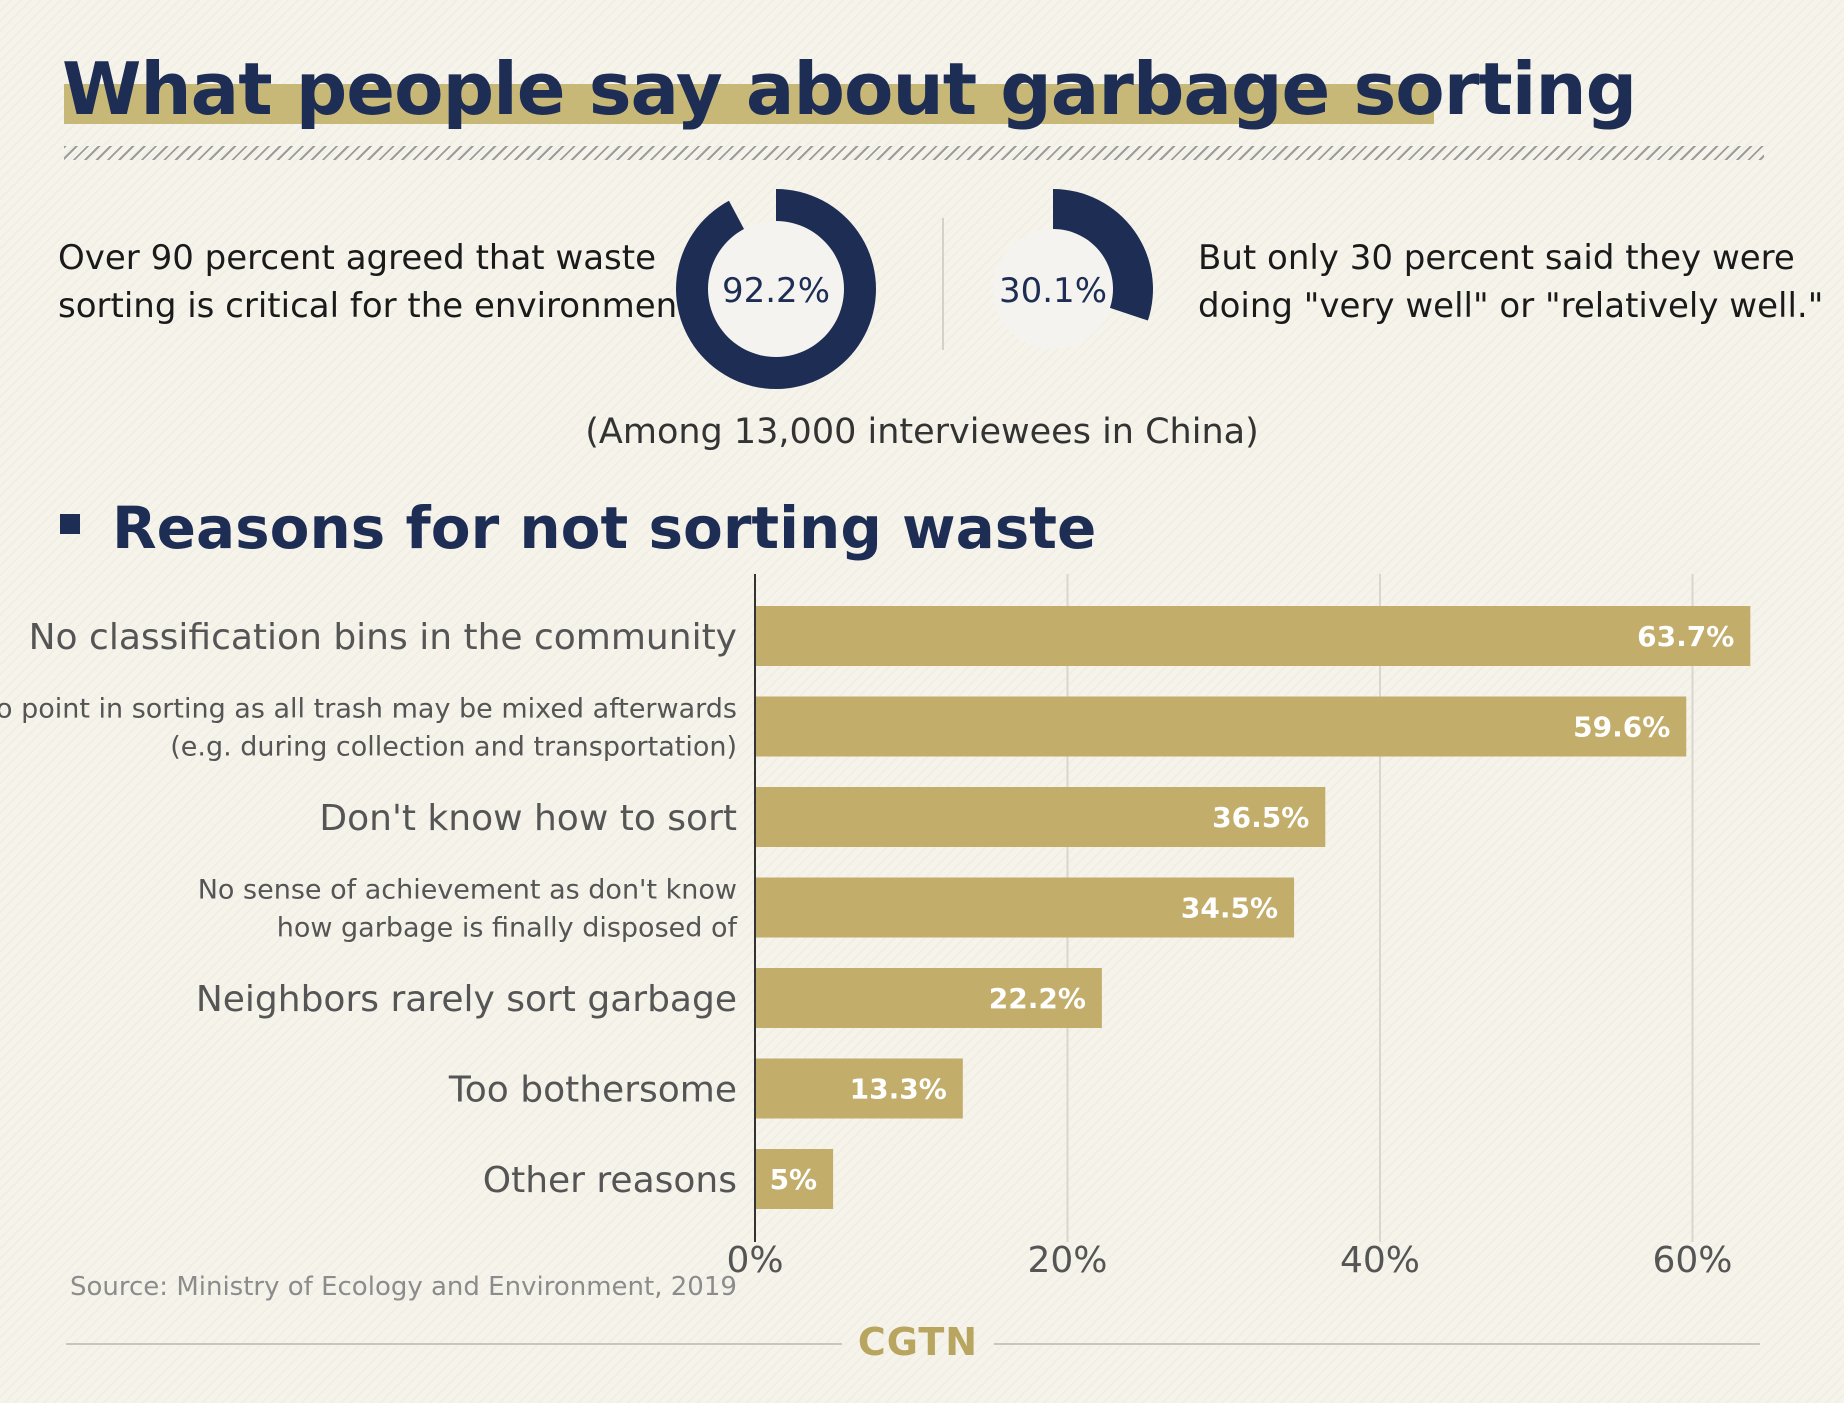 This screenshot has height=1403, width=1844. I want to click on donut-doing-well: 30.1%, so click(1073, 269).